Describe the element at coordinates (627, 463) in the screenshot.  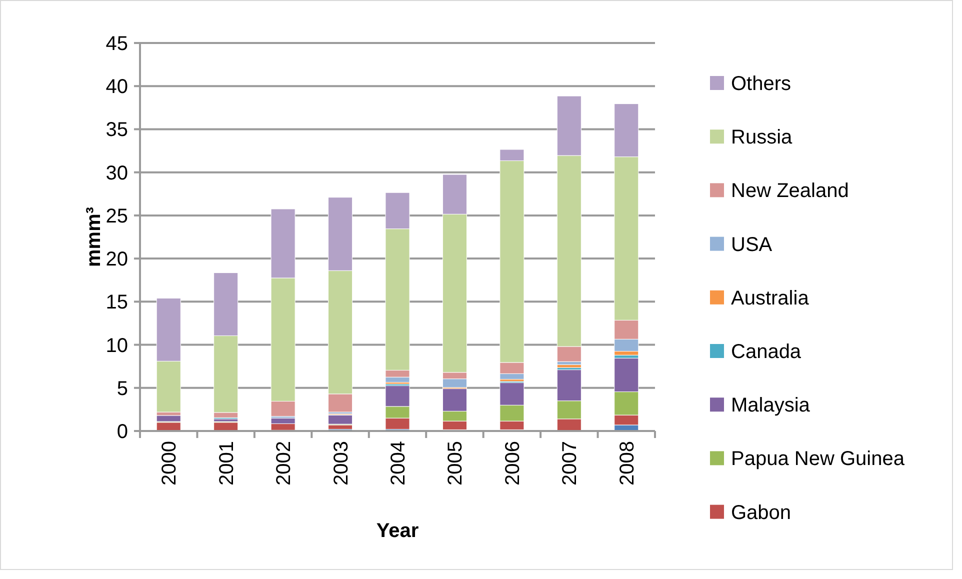
I see `x-tick-label: 2008` at that location.